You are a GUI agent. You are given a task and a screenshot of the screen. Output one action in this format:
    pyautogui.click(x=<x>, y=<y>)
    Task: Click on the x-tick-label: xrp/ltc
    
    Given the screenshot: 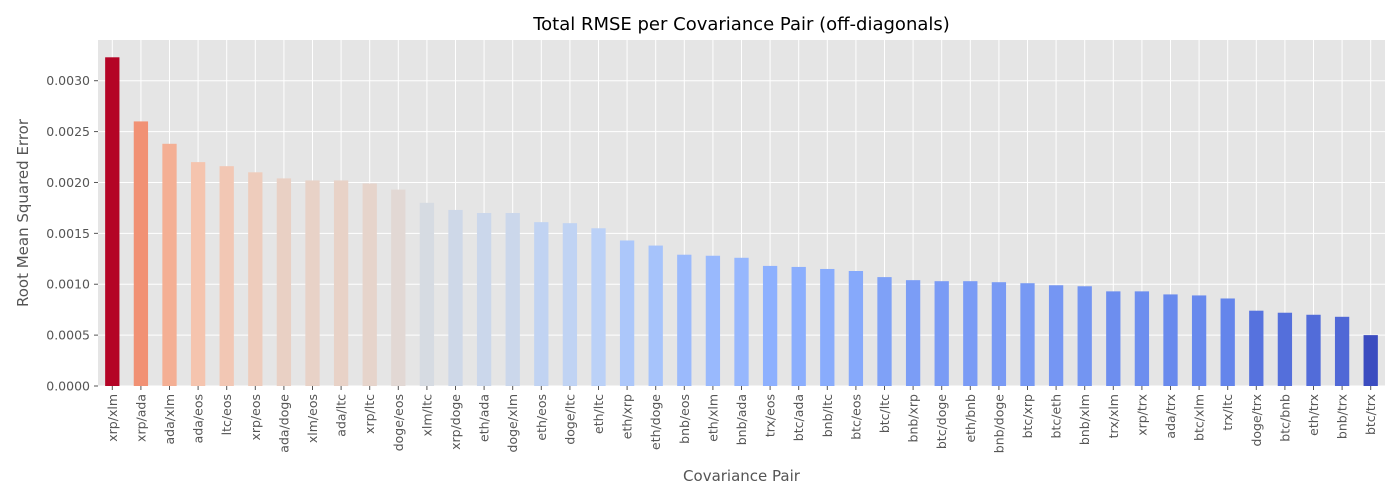 What is the action you would take?
    pyautogui.click(x=369, y=414)
    